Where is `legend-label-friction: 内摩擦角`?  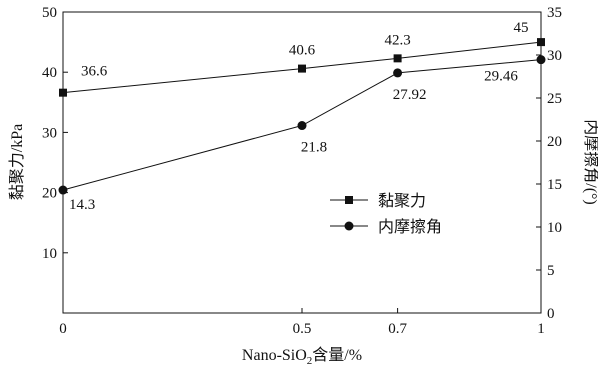
legend-label-friction: 内摩擦角 is located at coordinates (410, 227).